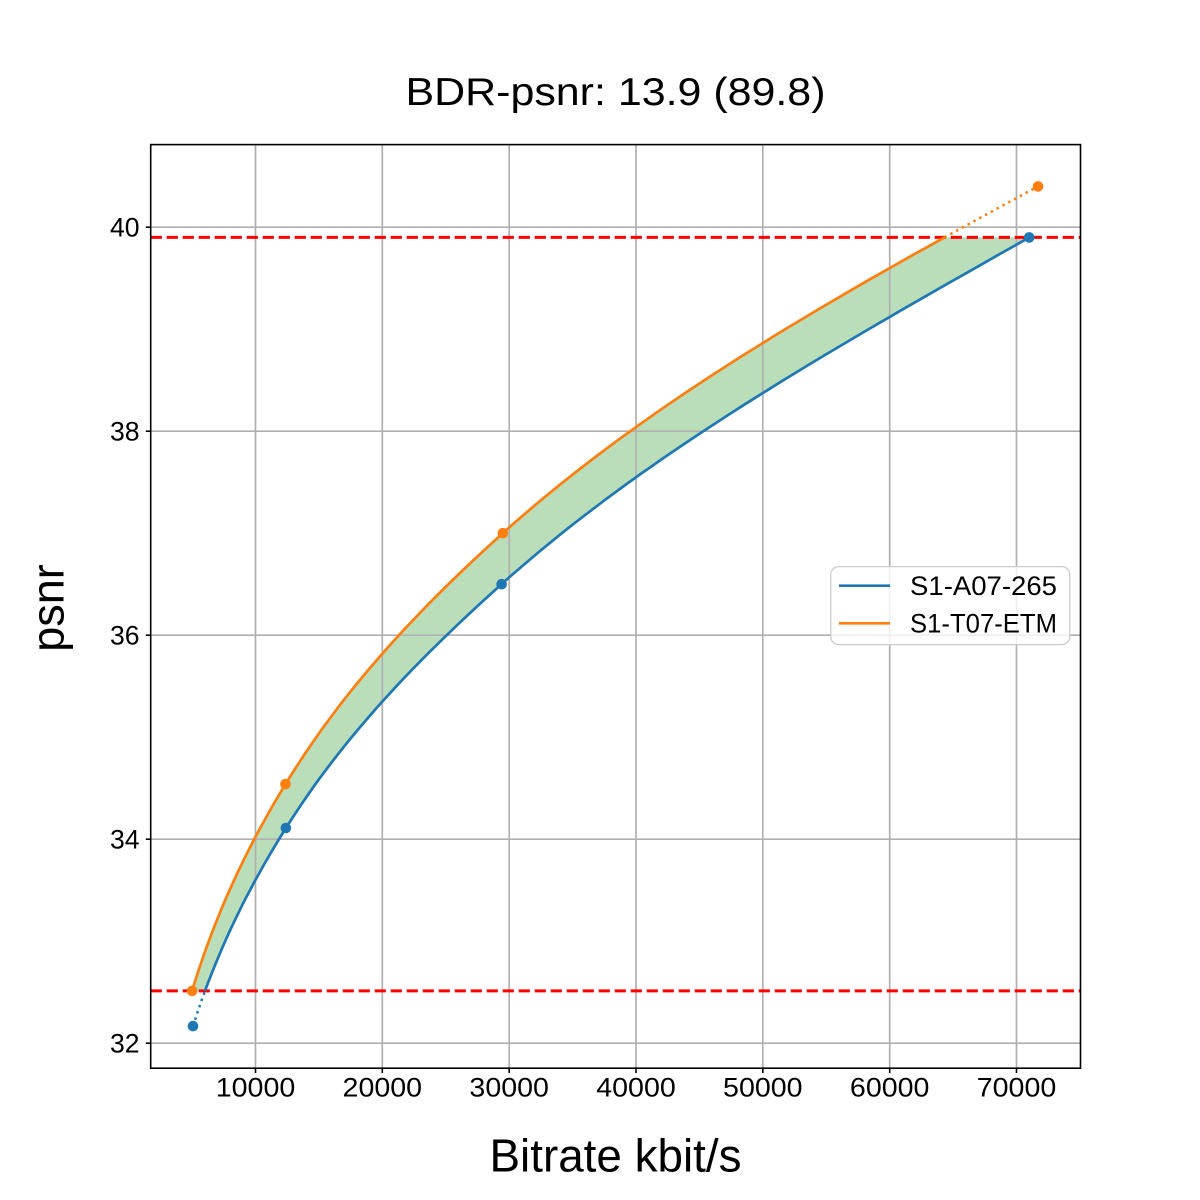 The height and width of the screenshot is (1200, 1200). What do you see at coordinates (383, 1087) in the screenshot?
I see `svg-text: 20000` at bounding box center [383, 1087].